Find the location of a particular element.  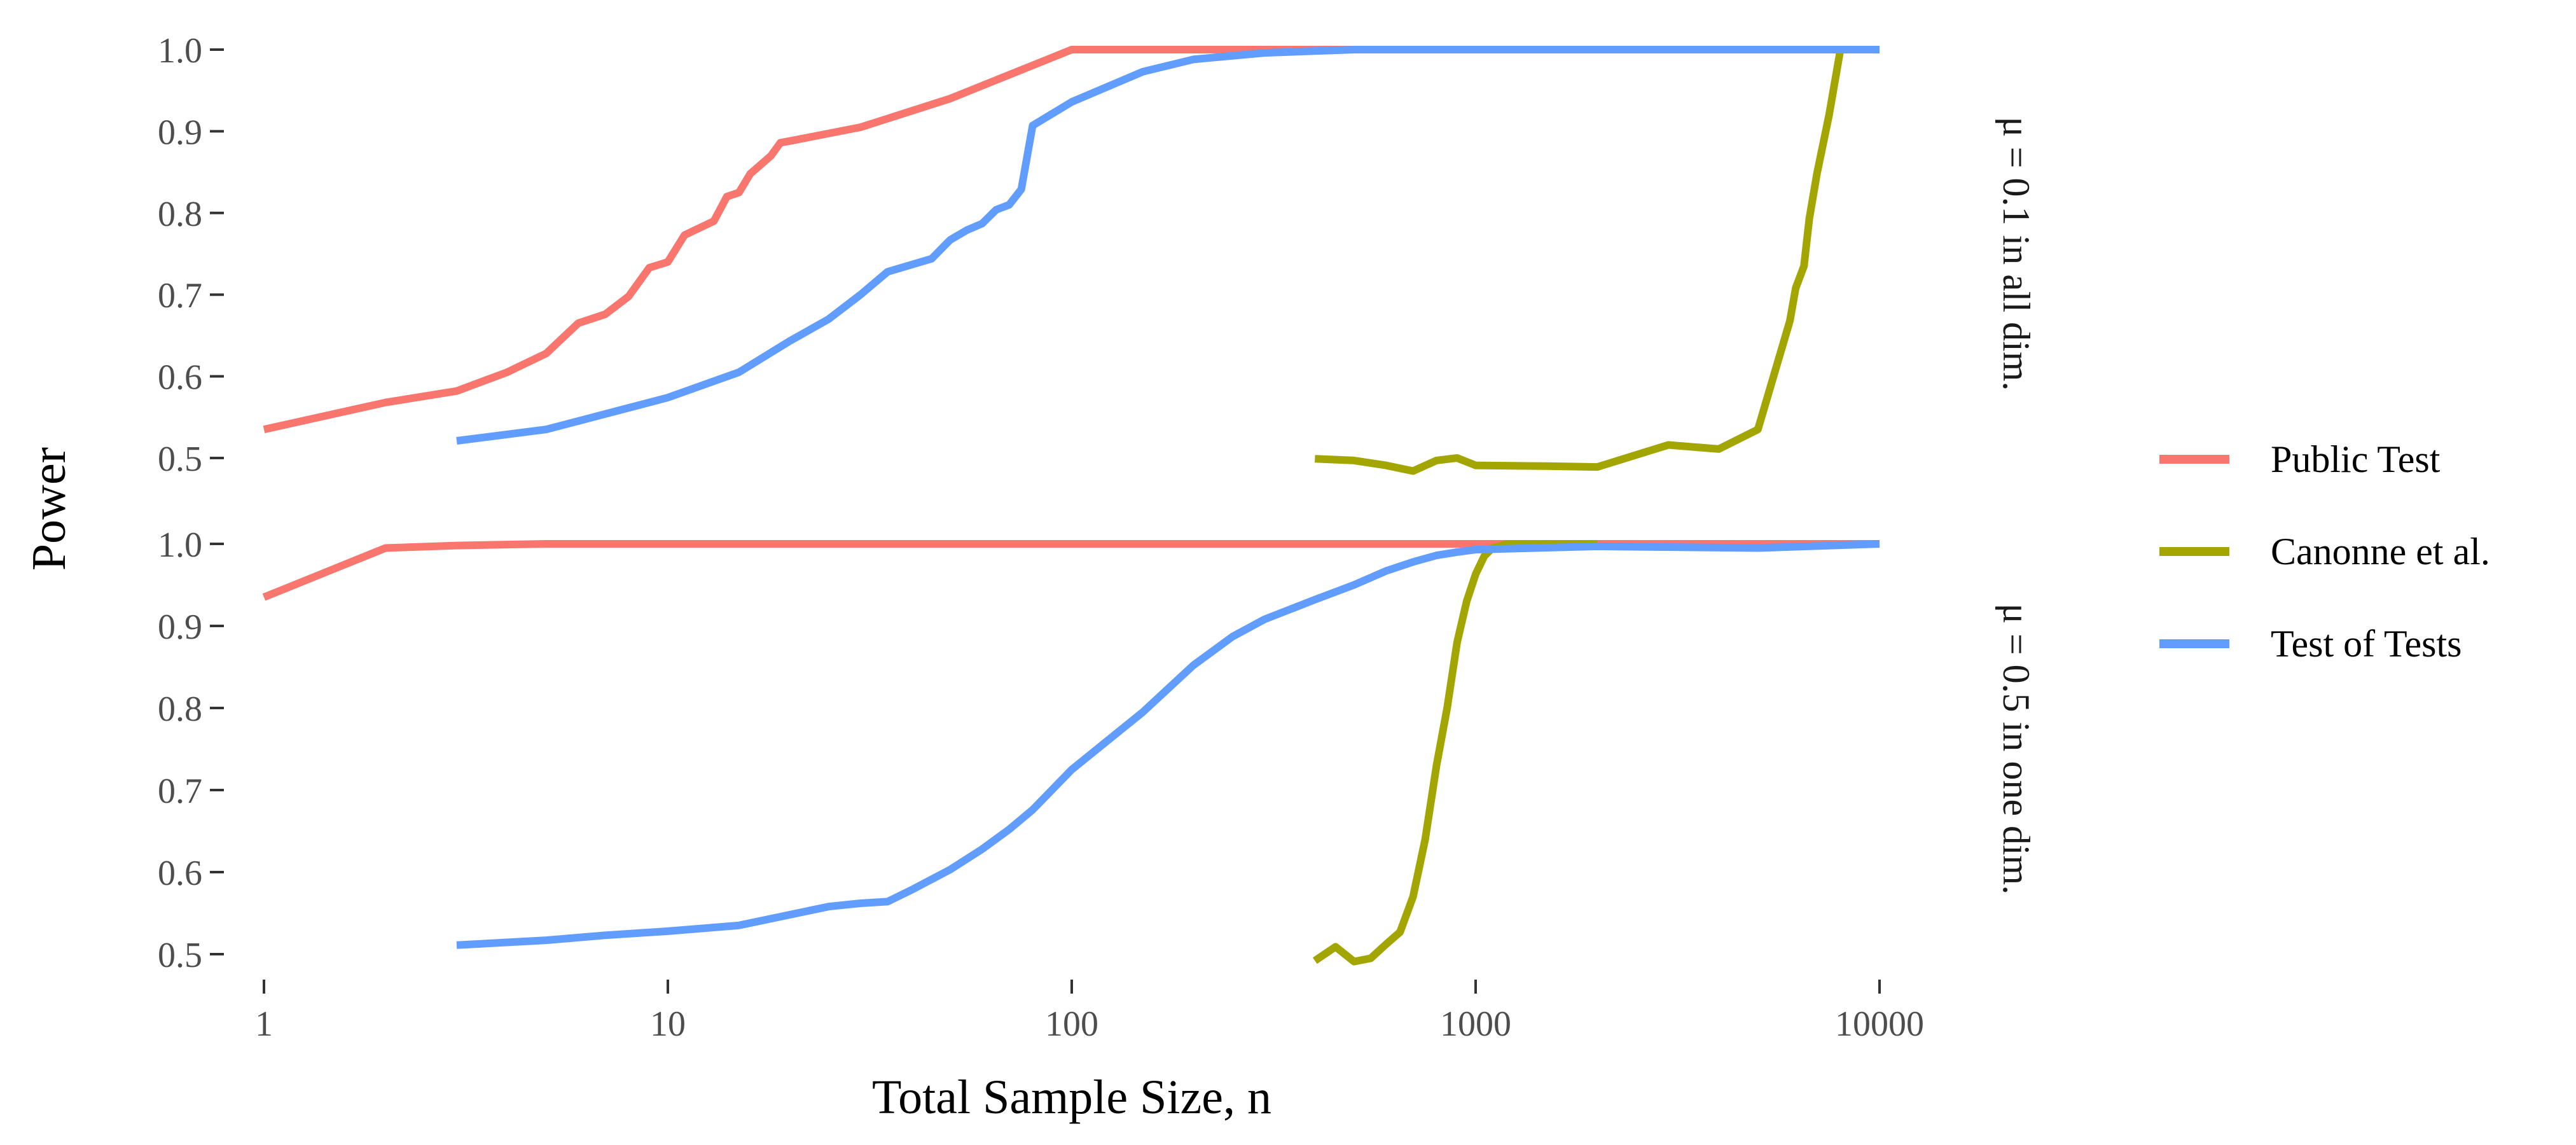

x-tick-label: 1 is located at coordinates (264, 1024).